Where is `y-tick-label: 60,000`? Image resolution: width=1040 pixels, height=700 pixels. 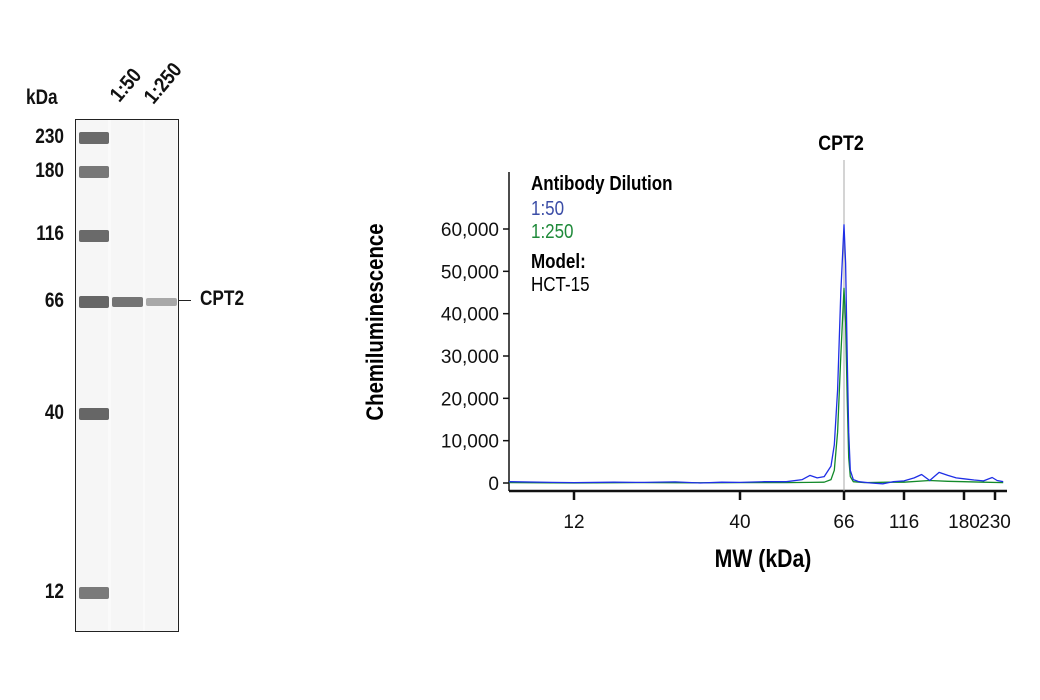 y-tick-label: 60,000 is located at coordinates (470, 230).